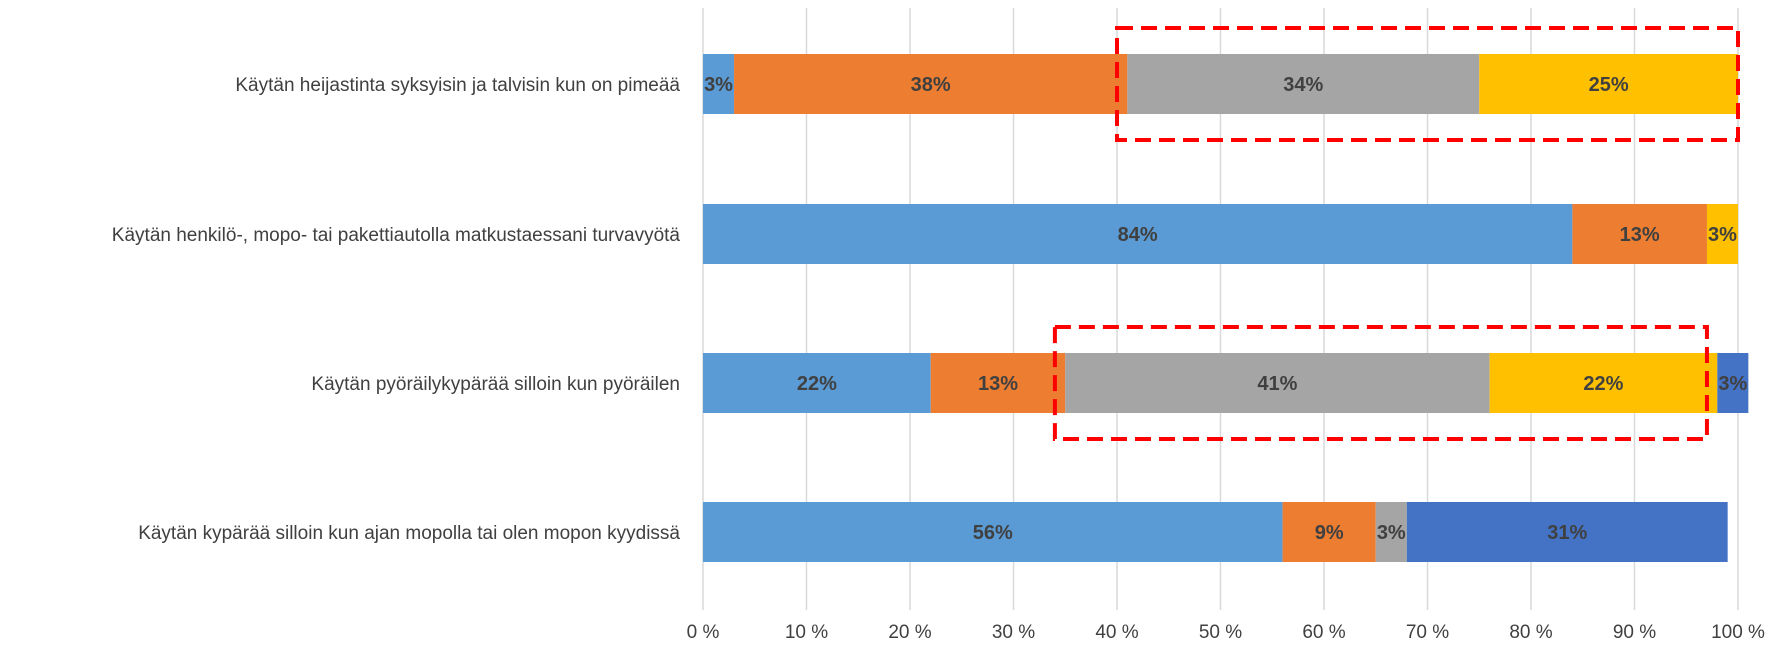 The width and height of the screenshot is (1779, 645). What do you see at coordinates (1427, 632) in the screenshot?
I see `x-tick-label: 70 %` at bounding box center [1427, 632].